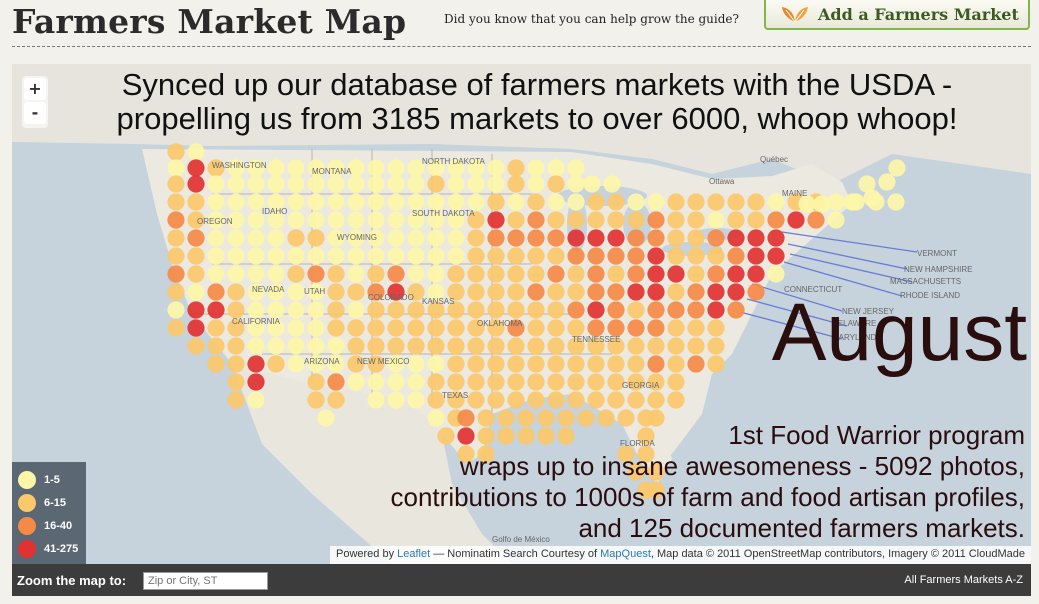 The image size is (1039, 604). Describe the element at coordinates (35, 89) in the screenshot. I see `zoom-in-button: +` at that location.